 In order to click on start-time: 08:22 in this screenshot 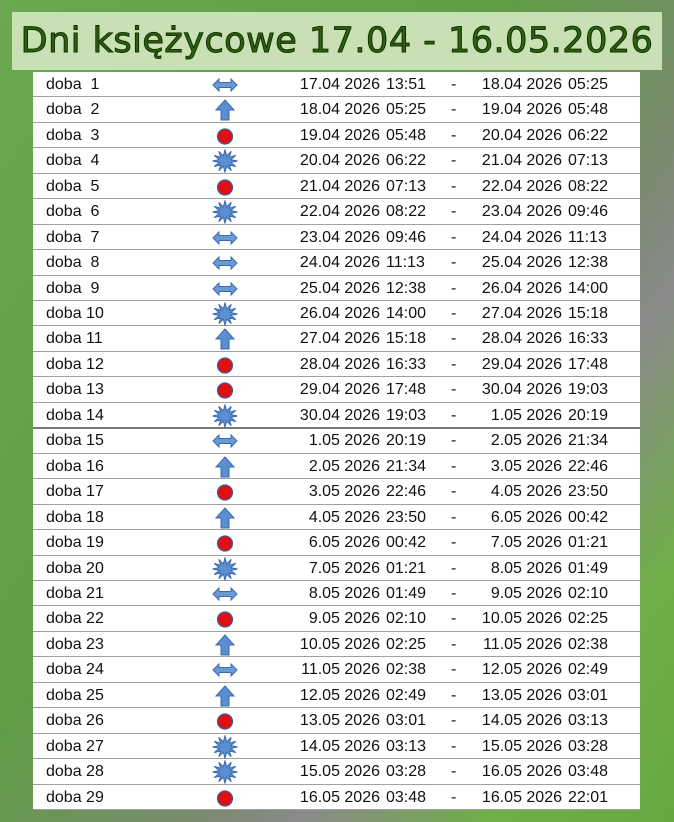, I will do `click(406, 212)`.